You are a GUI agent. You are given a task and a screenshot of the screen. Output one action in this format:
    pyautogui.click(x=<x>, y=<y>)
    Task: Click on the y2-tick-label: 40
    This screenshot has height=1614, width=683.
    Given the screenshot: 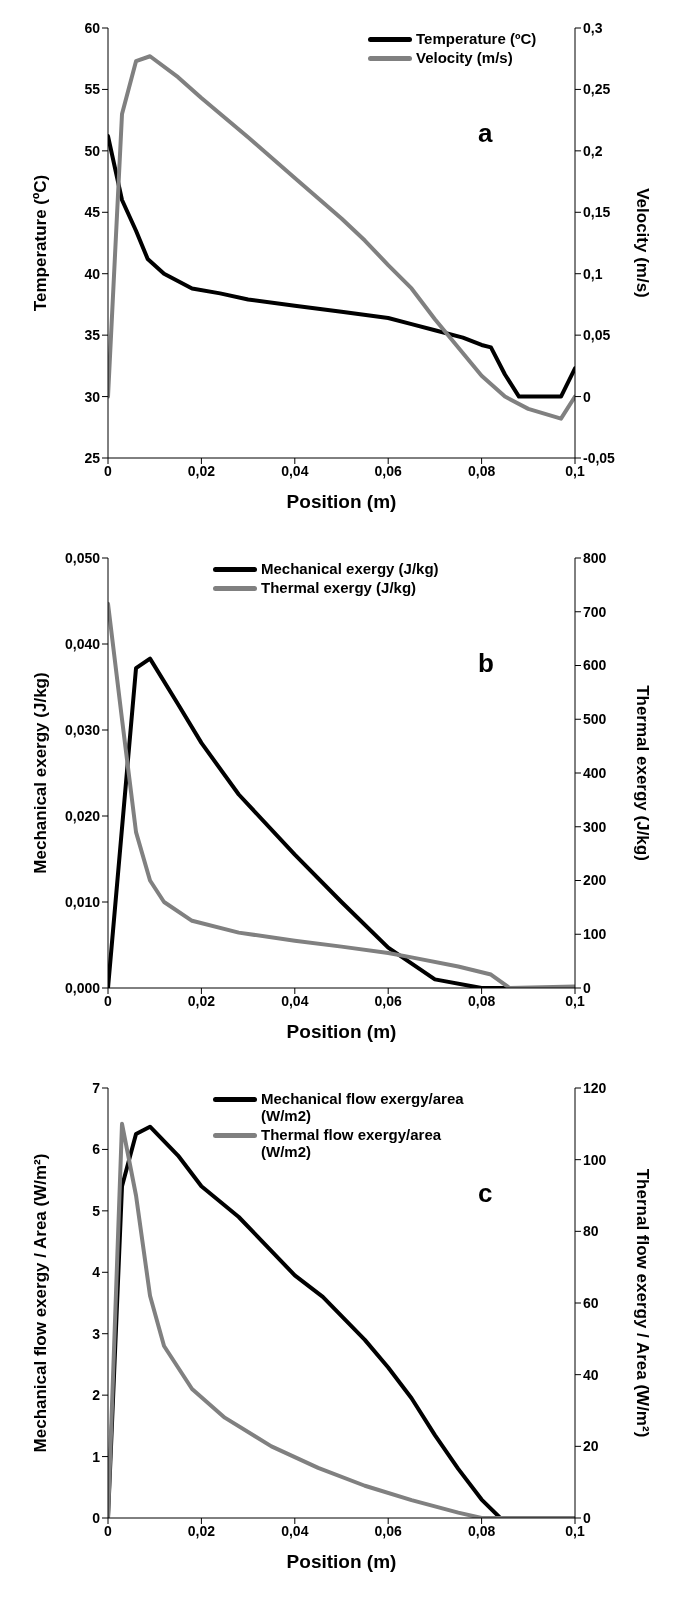 What is the action you would take?
    pyautogui.click(x=591, y=1374)
    